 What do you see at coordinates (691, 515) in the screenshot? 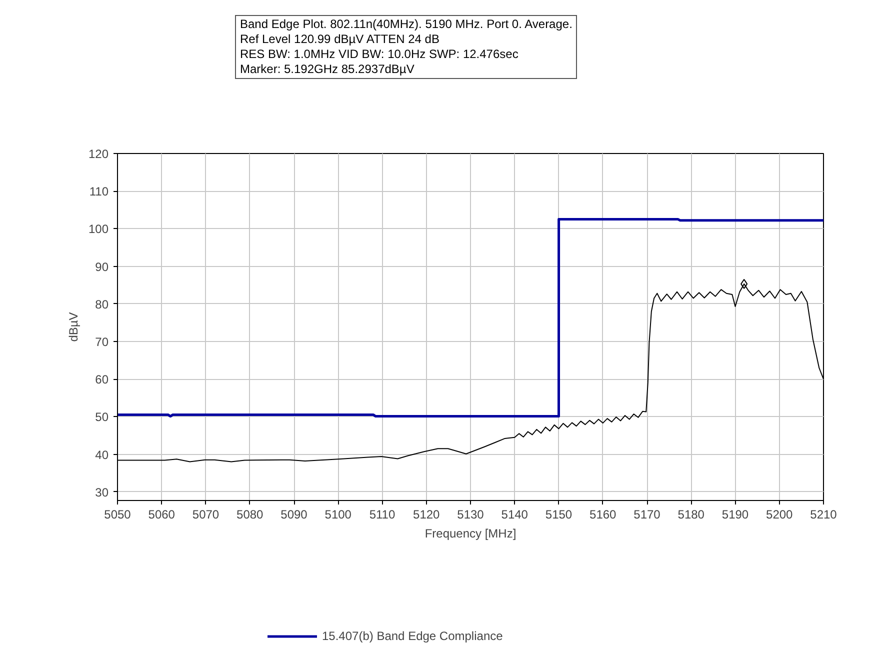
I see `x-tick-label: 5180` at bounding box center [691, 515].